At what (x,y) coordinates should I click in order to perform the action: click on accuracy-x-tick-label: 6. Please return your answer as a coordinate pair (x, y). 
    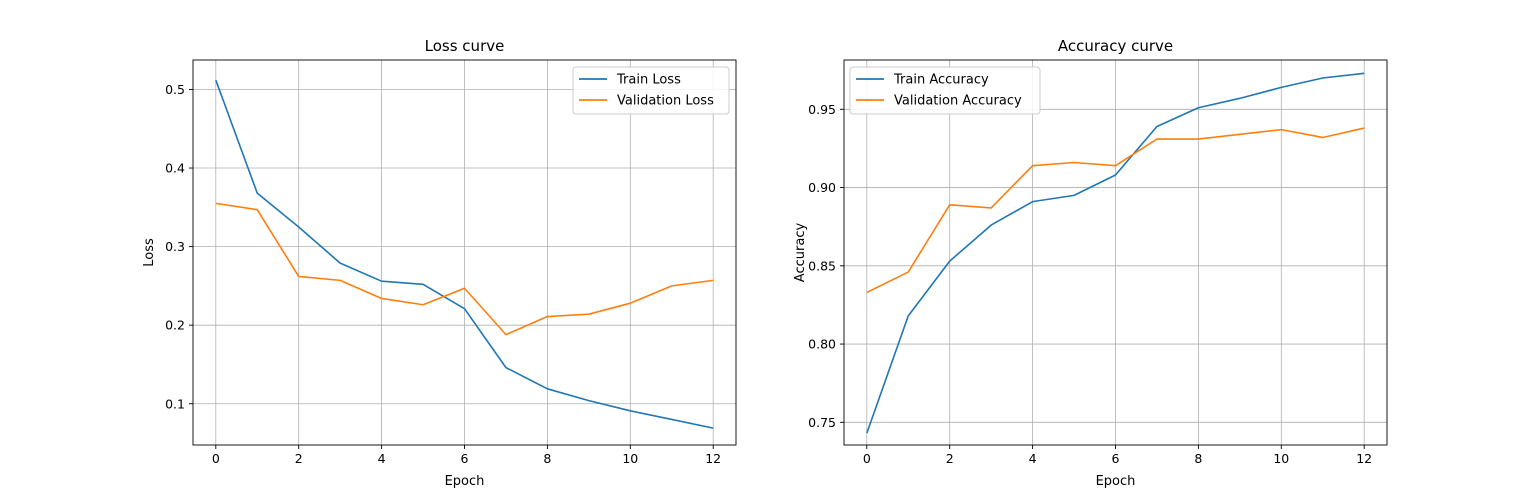
    Looking at the image, I should click on (1116, 458).